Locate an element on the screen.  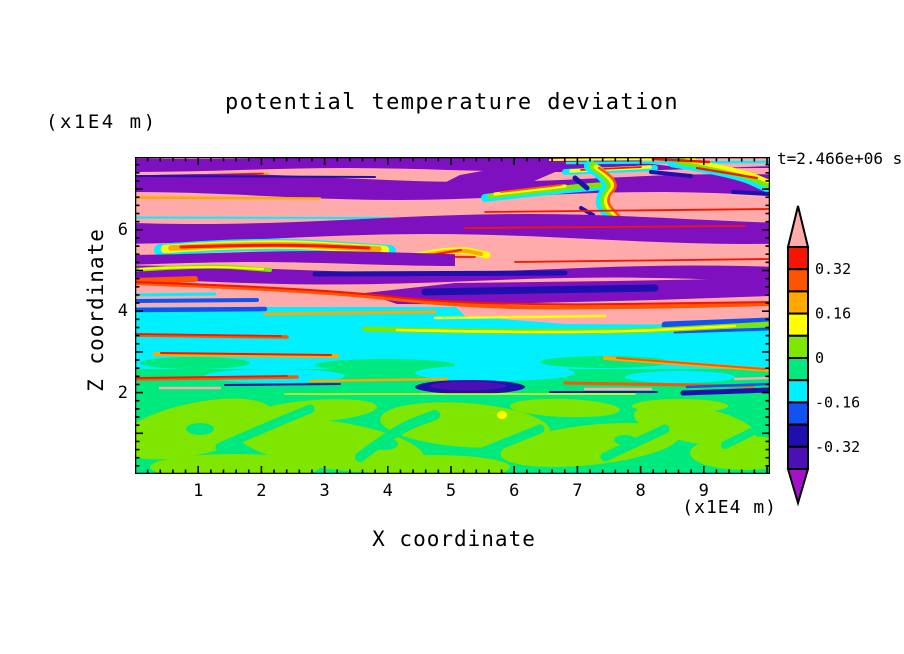
x-tick-label: 7 is located at coordinates (577, 491).